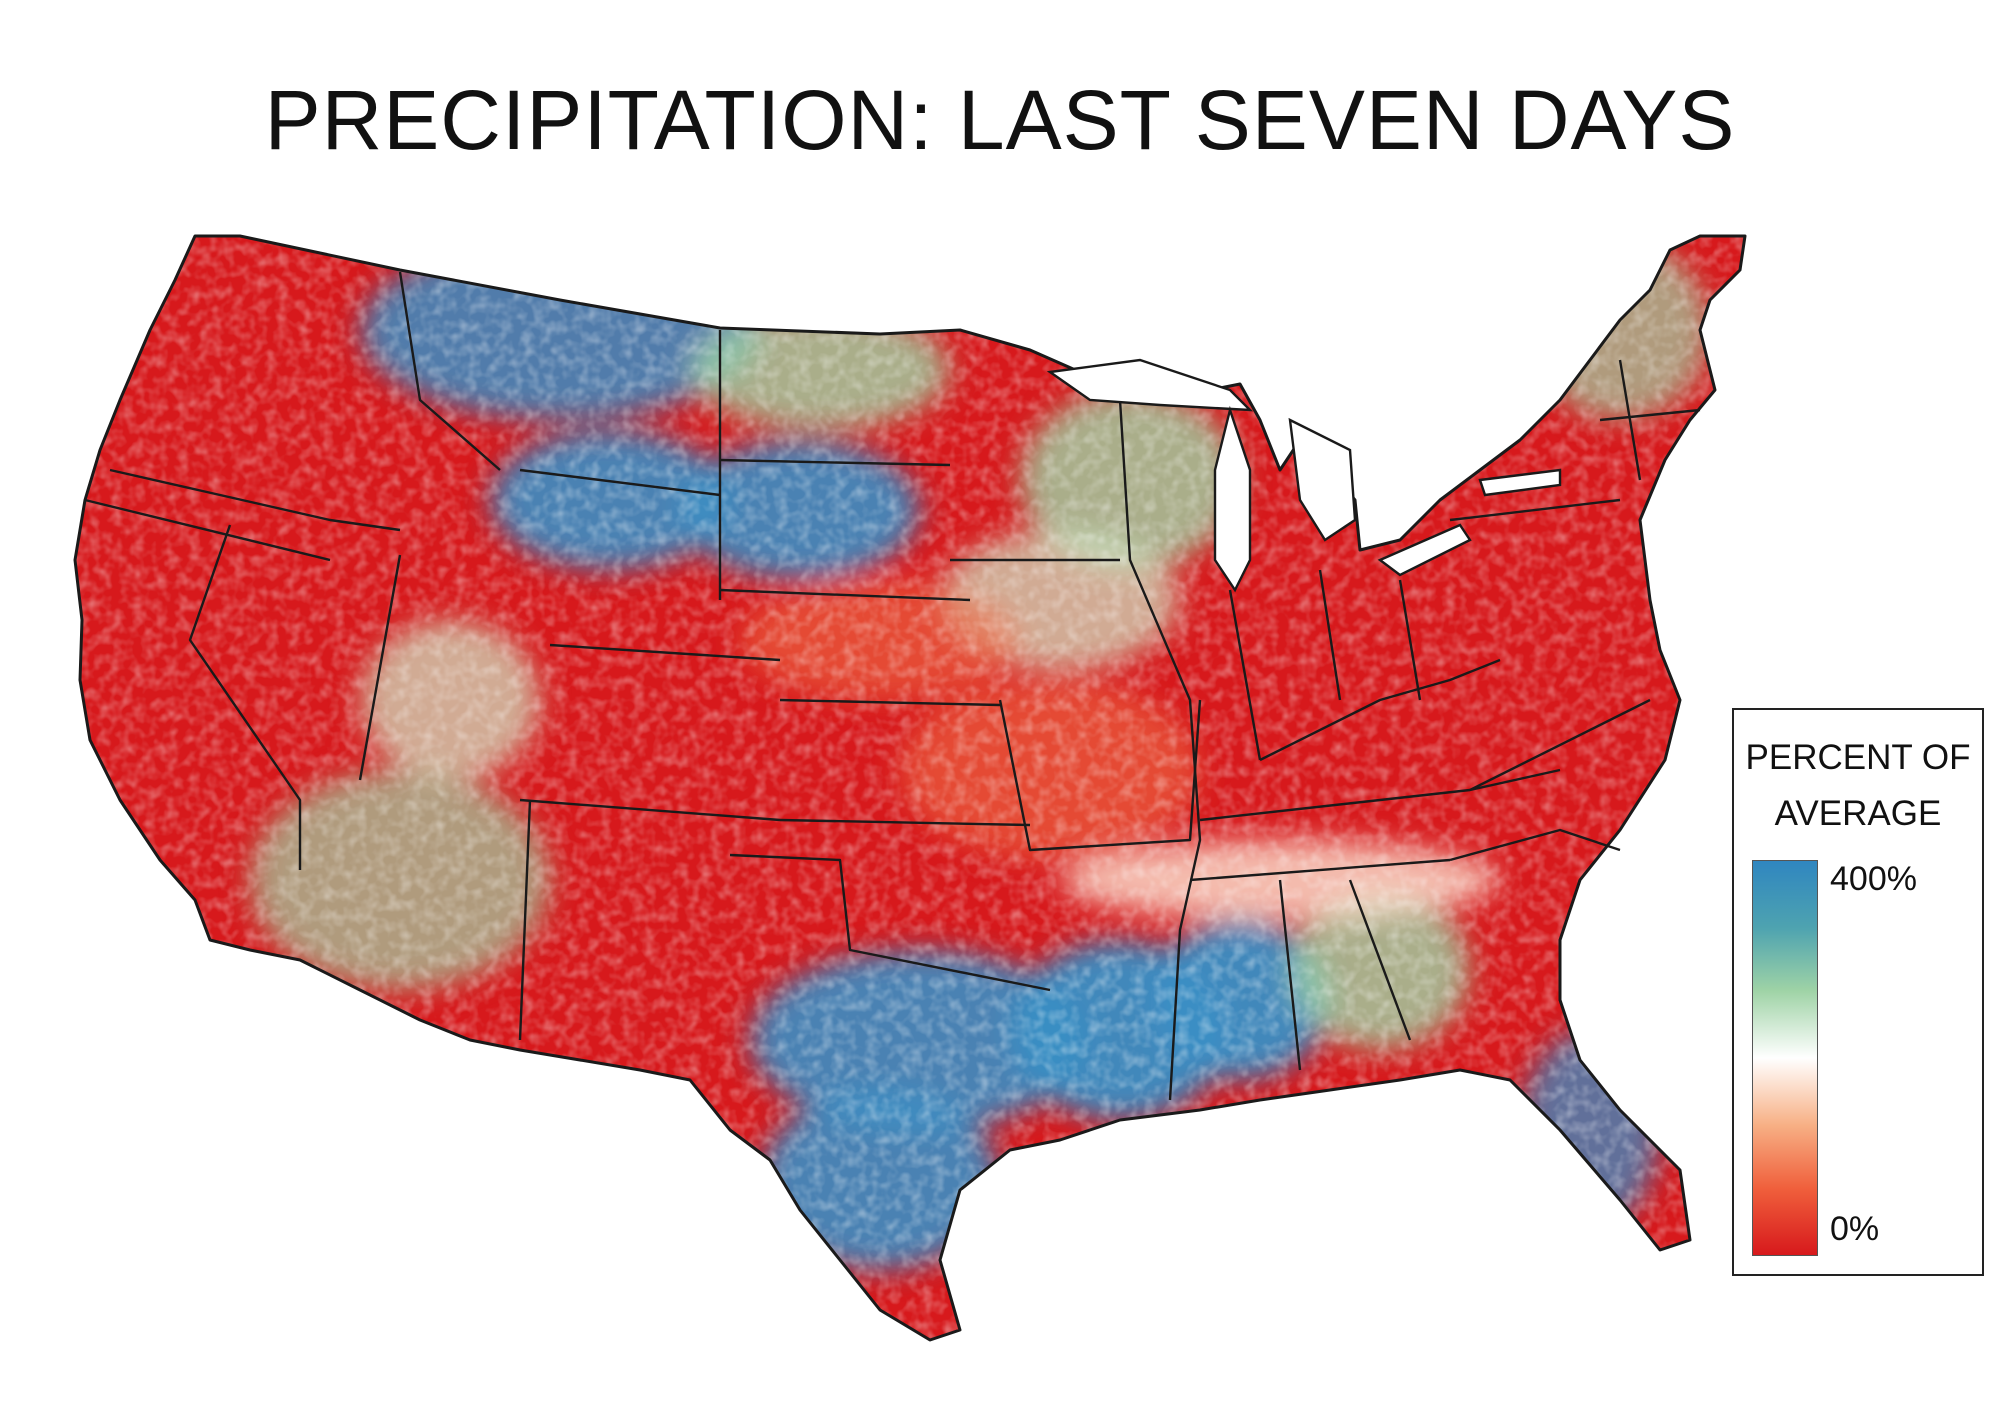 The image size is (2000, 1414). I want to click on legend-title-line2: AVERAGE, so click(1858, 813).